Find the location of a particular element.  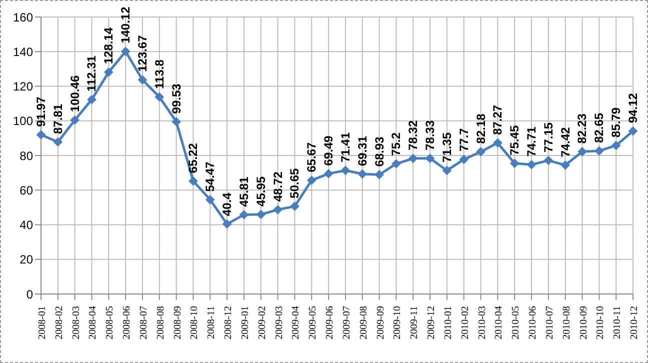

data-label: 74.42 is located at coordinates (565, 142).